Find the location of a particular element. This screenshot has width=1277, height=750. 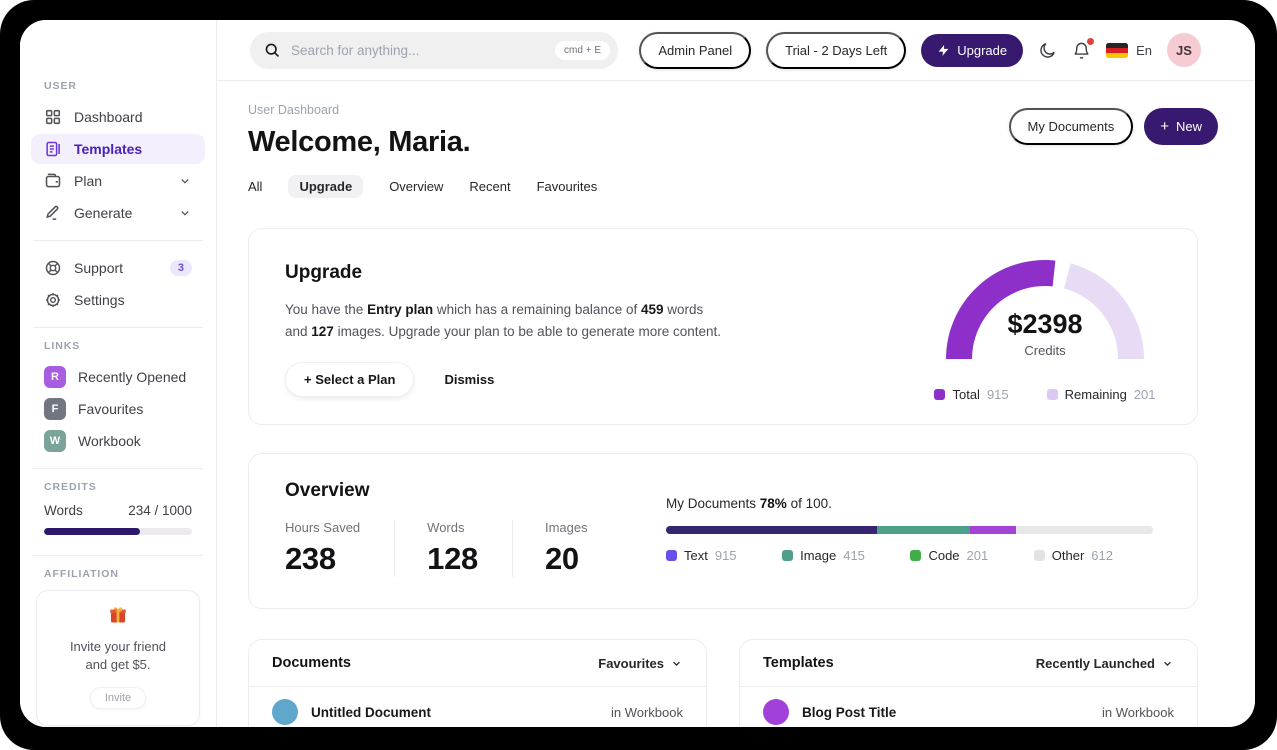

documents-progress: My Documents 78% of 100. Text 915 is located at coordinates (909, 529).